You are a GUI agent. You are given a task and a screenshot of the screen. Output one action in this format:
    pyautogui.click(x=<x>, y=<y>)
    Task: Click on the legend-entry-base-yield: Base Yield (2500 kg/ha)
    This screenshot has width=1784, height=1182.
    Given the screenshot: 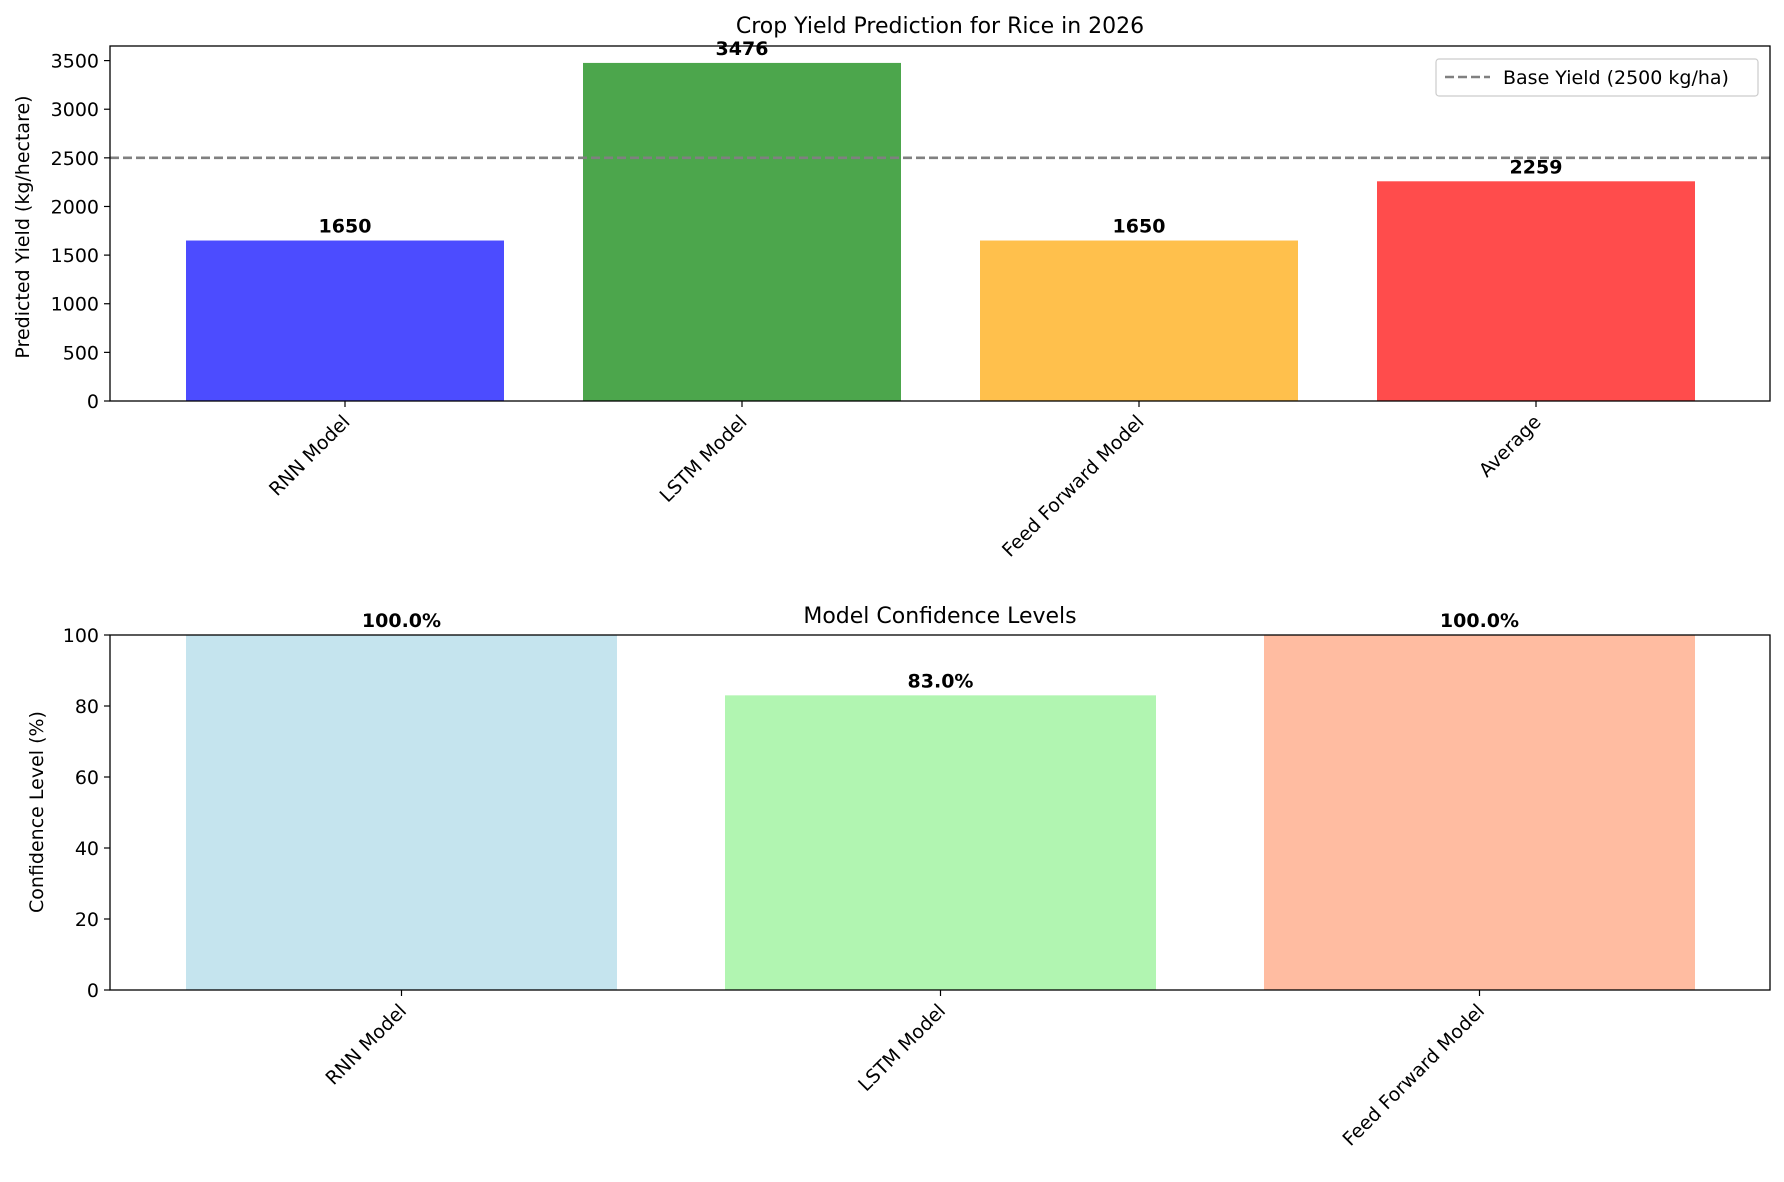 What is the action you would take?
    pyautogui.click(x=1616, y=78)
    